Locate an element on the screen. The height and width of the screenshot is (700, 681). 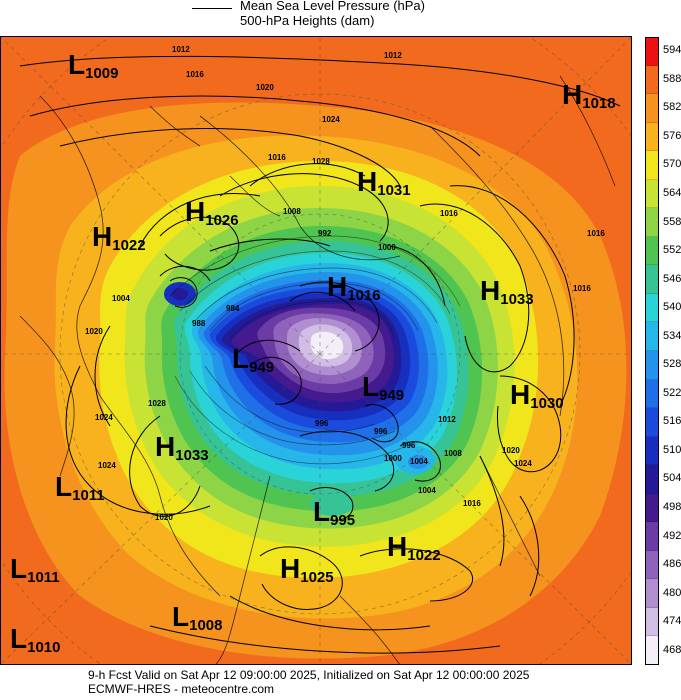
colorbar-tick-label: 576 is located at coordinates (672, 135).